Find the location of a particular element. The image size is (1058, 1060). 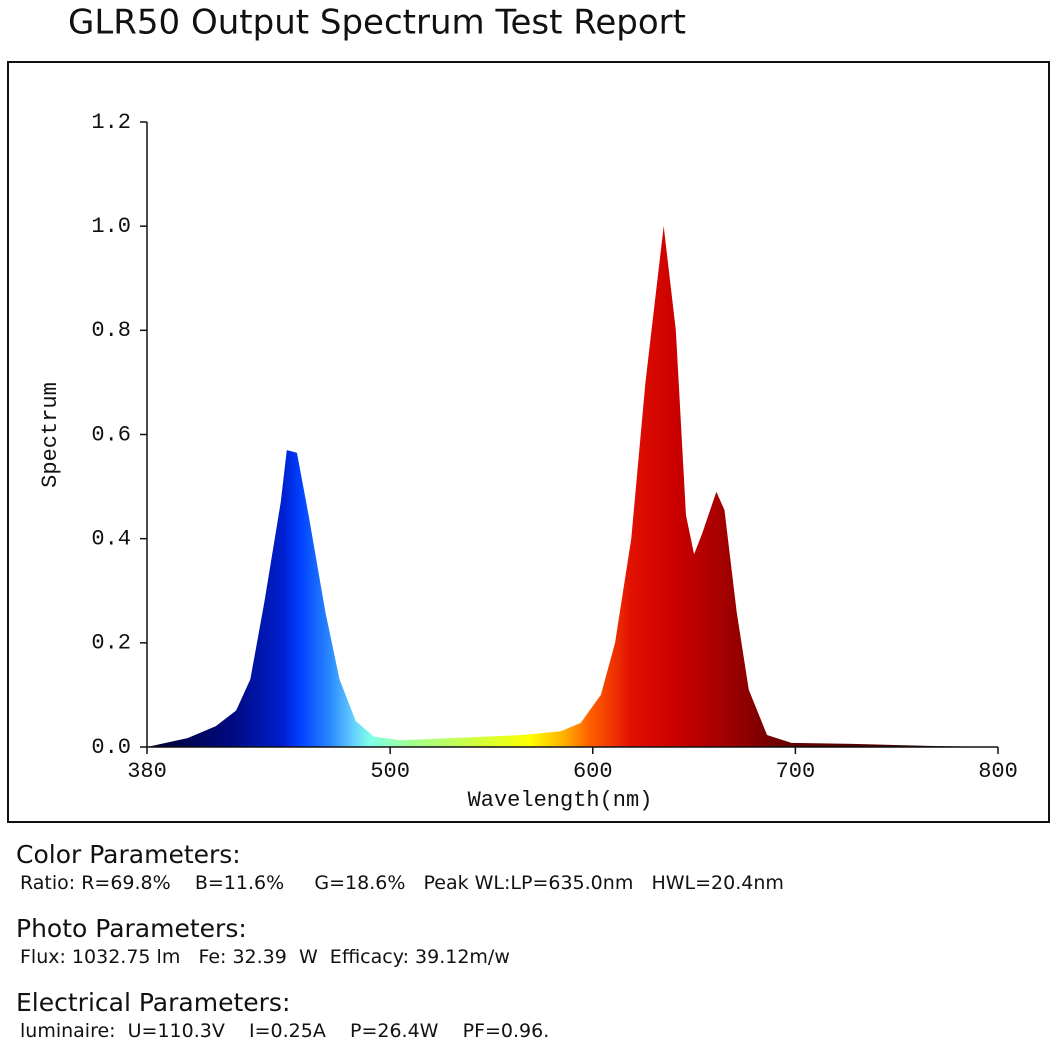

y-tick-label: 0.6 is located at coordinates (111, 434).